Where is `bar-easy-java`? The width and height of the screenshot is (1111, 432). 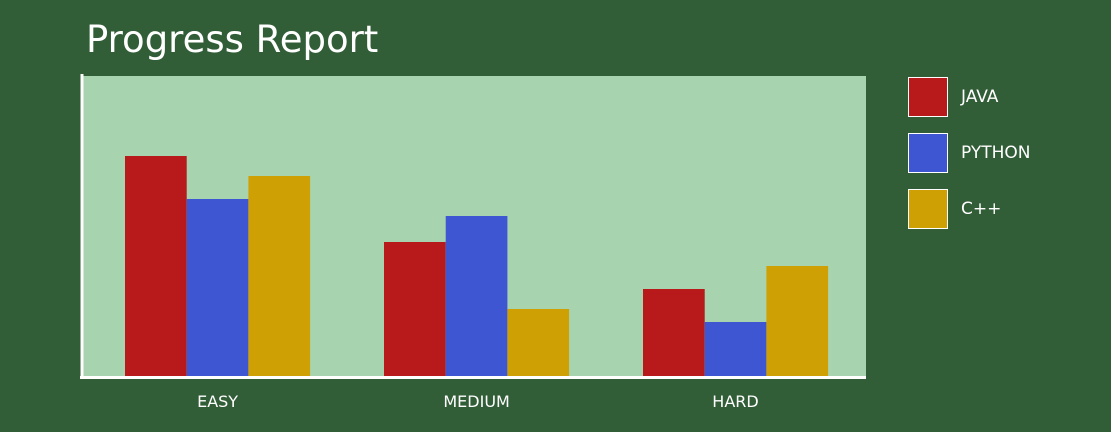 bar-easy-java is located at coordinates (156, 266).